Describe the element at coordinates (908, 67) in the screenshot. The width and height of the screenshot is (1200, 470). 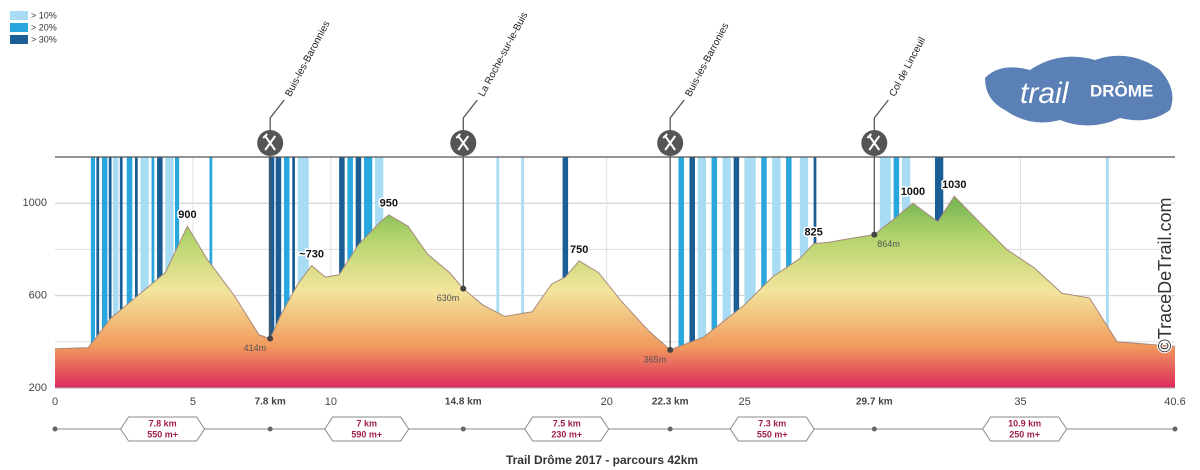
I see `station-name: Col de Linceuil` at that location.